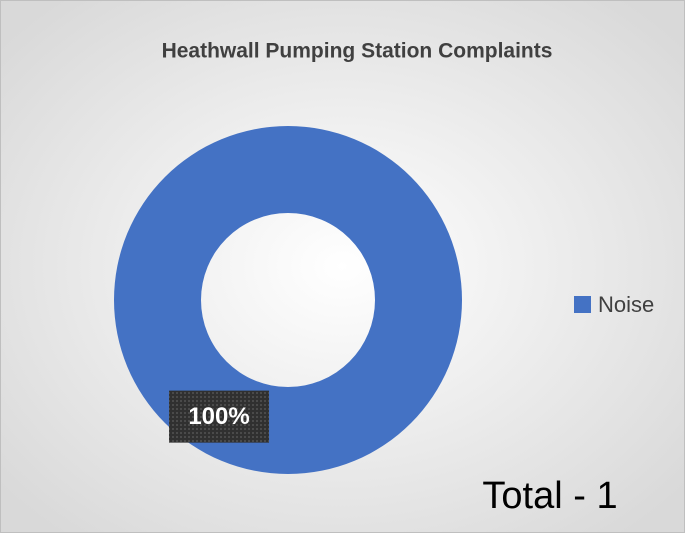 The width and height of the screenshot is (685, 533). What do you see at coordinates (626, 304) in the screenshot?
I see `legend-label: Noise` at bounding box center [626, 304].